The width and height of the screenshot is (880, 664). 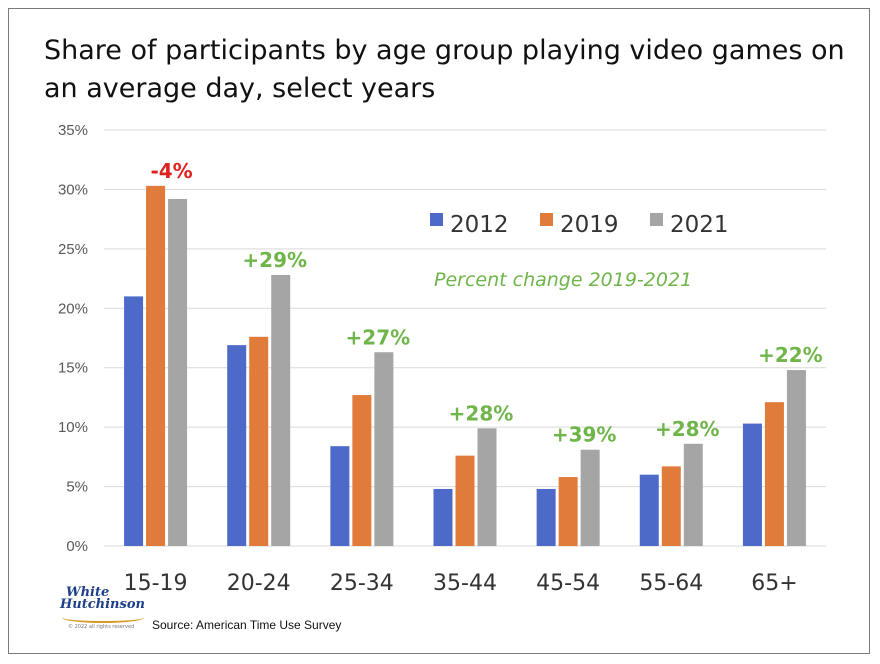 What do you see at coordinates (102, 604) in the screenshot?
I see `logo-line-2: Hutchinson` at bounding box center [102, 604].